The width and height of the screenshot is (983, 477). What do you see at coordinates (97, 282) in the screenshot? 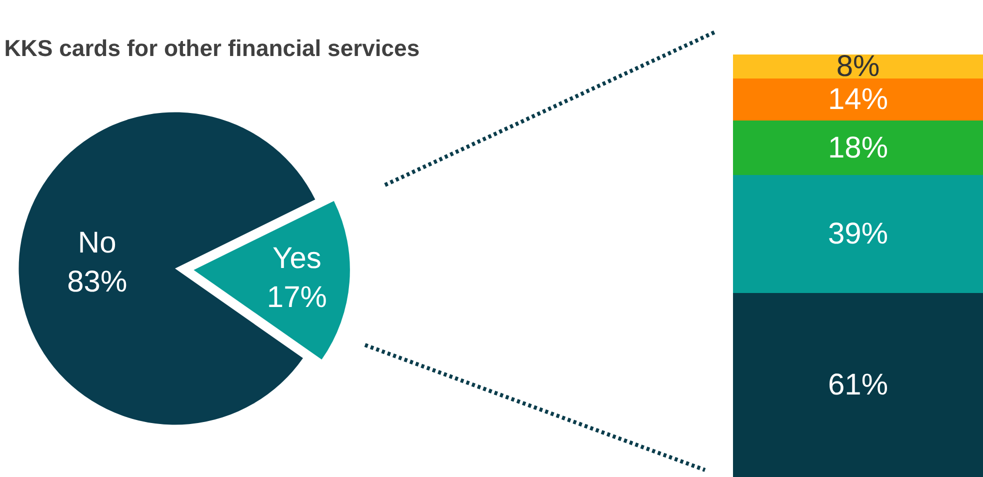
I see `data-label: 83%` at bounding box center [97, 282].